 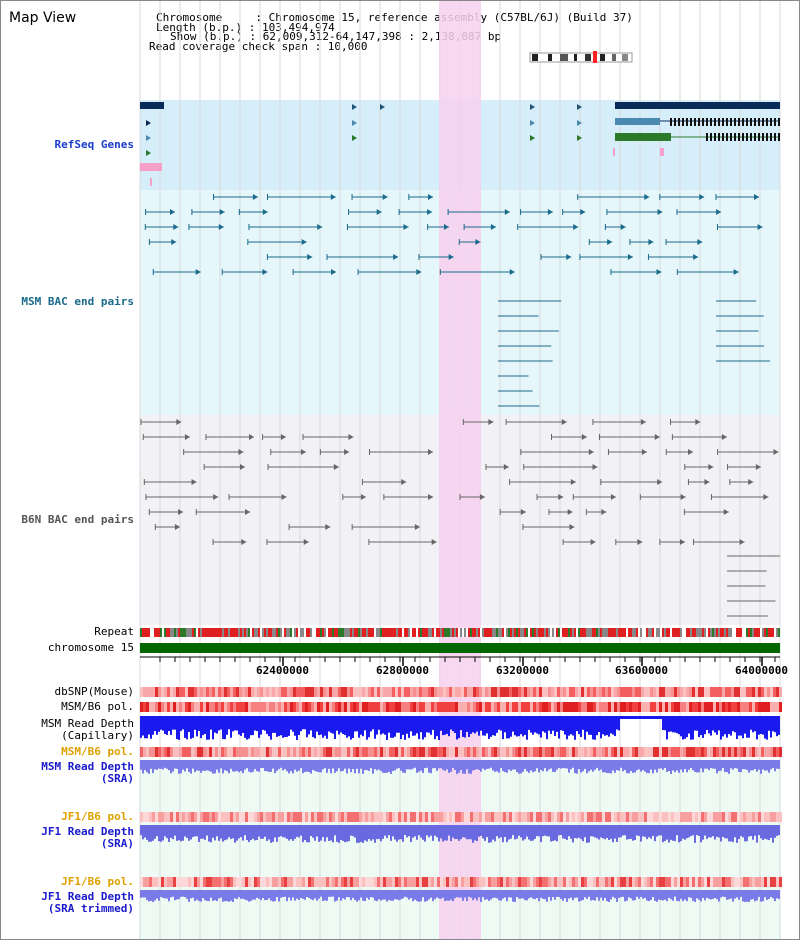 I want to click on track-label-msm-depth-capillary: MSM Read Depth (Capillary), so click(x=87, y=729).